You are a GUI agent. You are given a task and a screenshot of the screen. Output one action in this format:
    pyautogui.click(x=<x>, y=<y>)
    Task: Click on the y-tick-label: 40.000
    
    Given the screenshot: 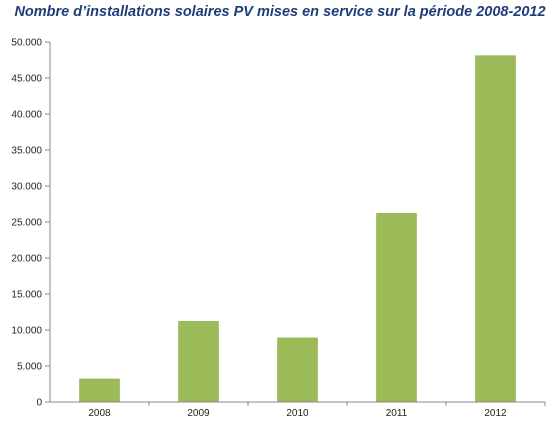 What is the action you would take?
    pyautogui.click(x=26, y=115)
    